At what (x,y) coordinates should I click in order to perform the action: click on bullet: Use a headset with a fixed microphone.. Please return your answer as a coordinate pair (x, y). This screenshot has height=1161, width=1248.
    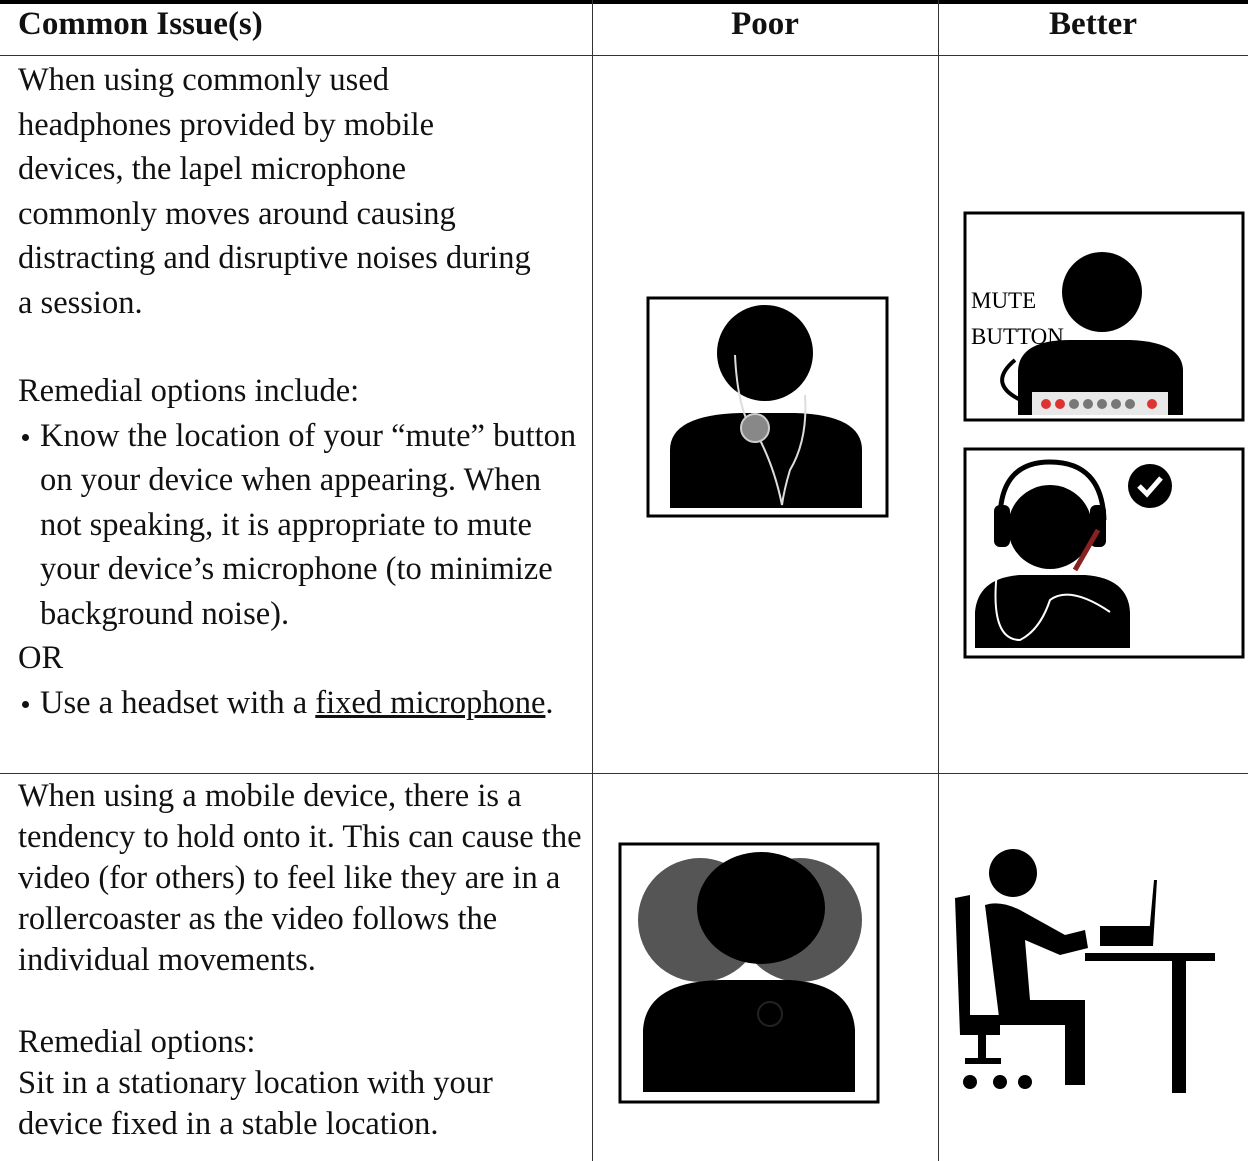
    Looking at the image, I should click on (305, 703).